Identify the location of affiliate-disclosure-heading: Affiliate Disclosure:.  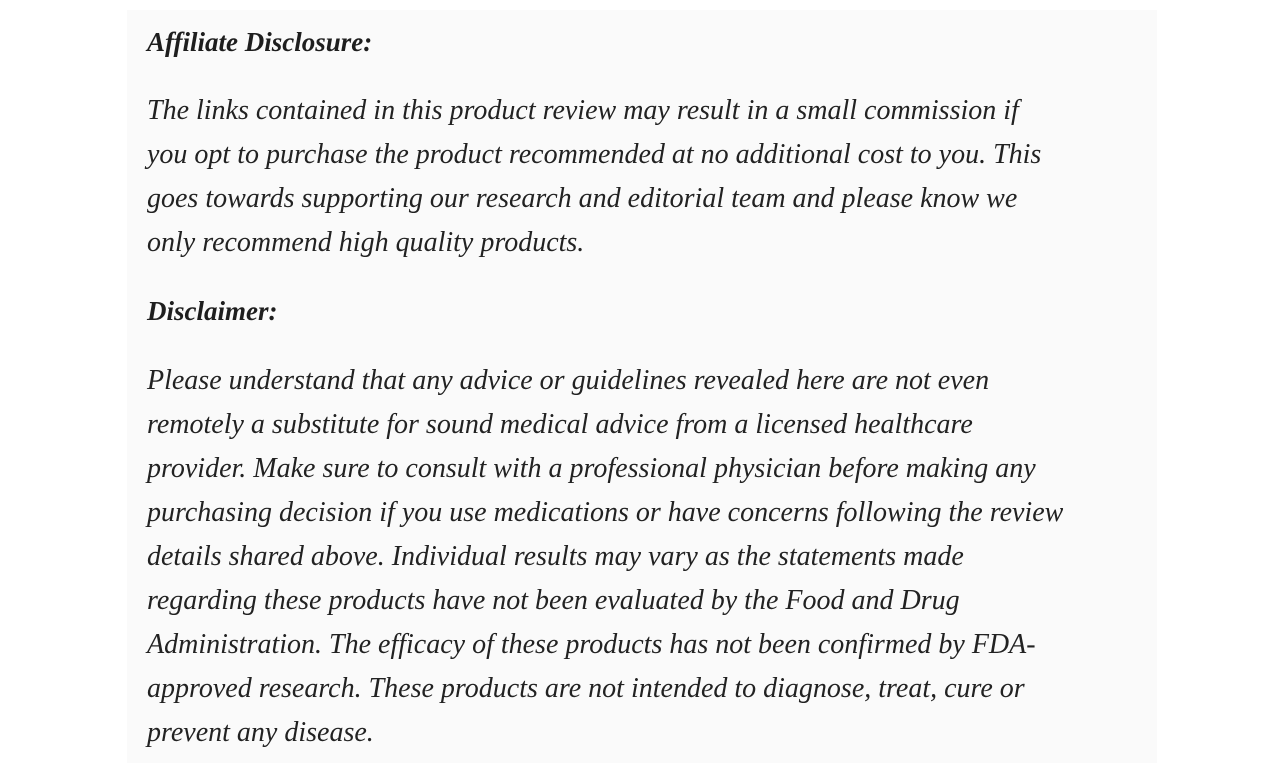
(260, 42).